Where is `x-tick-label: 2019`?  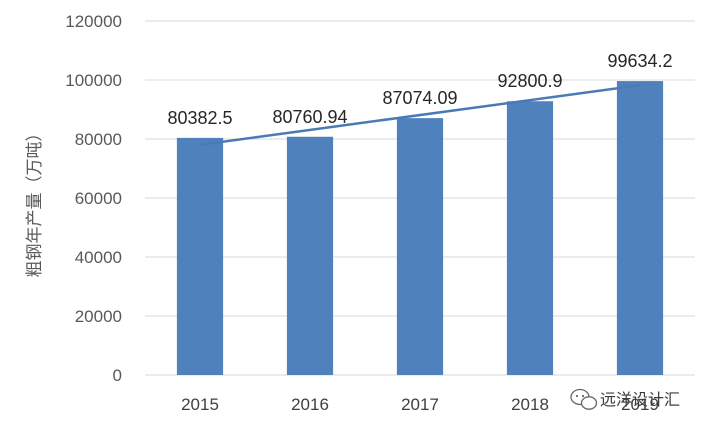 x-tick-label: 2019 is located at coordinates (640, 404).